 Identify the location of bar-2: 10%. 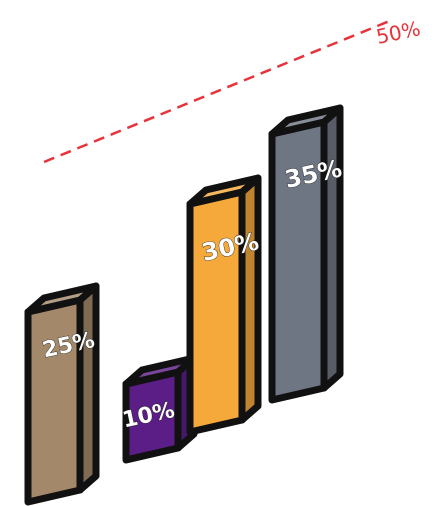
(159, 409).